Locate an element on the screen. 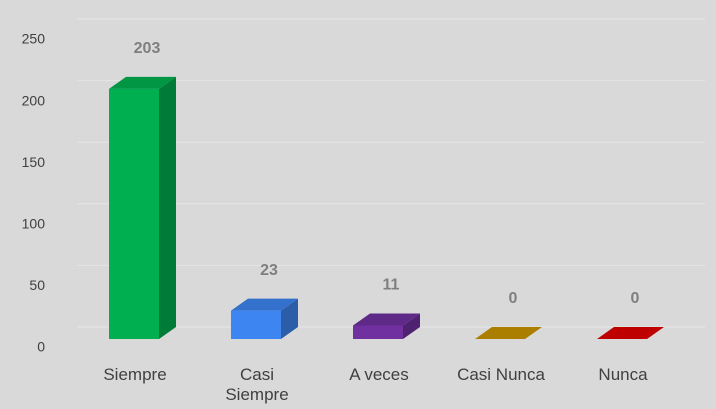 This screenshot has height=409, width=716. y-tick-label: 100 is located at coordinates (34, 224).